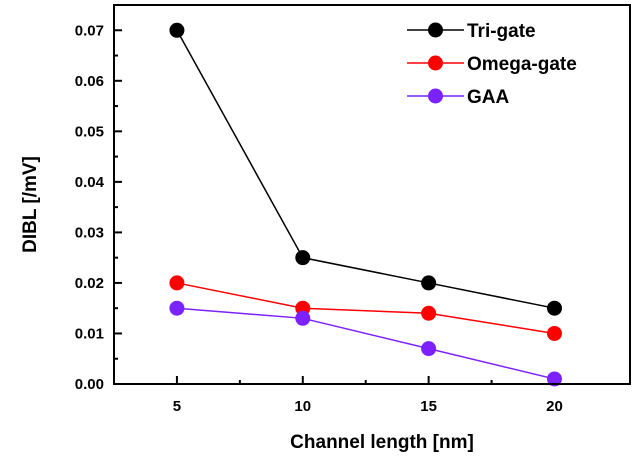  What do you see at coordinates (177, 406) in the screenshot?
I see `x-tick-label: 5` at bounding box center [177, 406].